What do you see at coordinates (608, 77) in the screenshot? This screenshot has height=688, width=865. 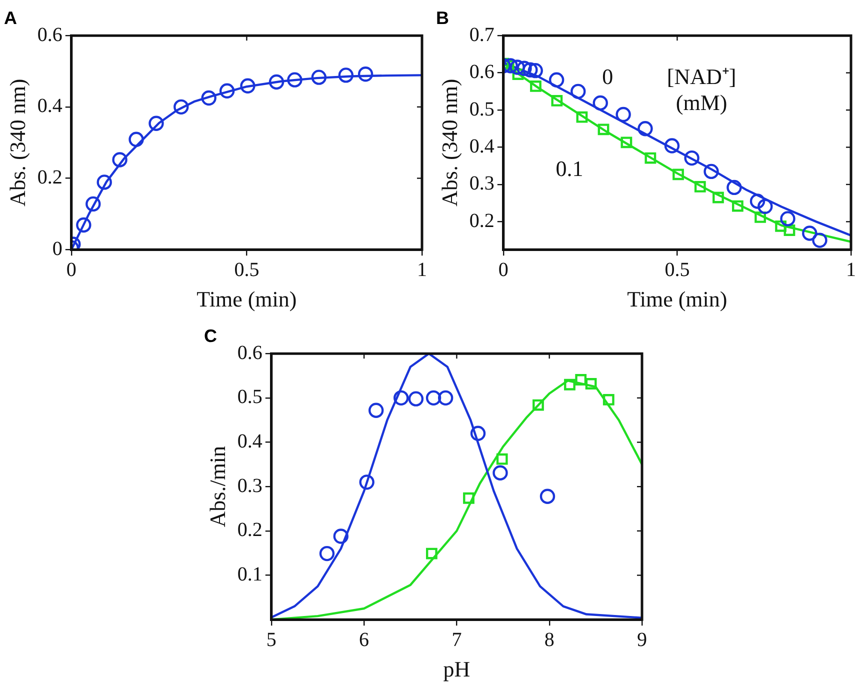 I see `series-label: 0` at bounding box center [608, 77].